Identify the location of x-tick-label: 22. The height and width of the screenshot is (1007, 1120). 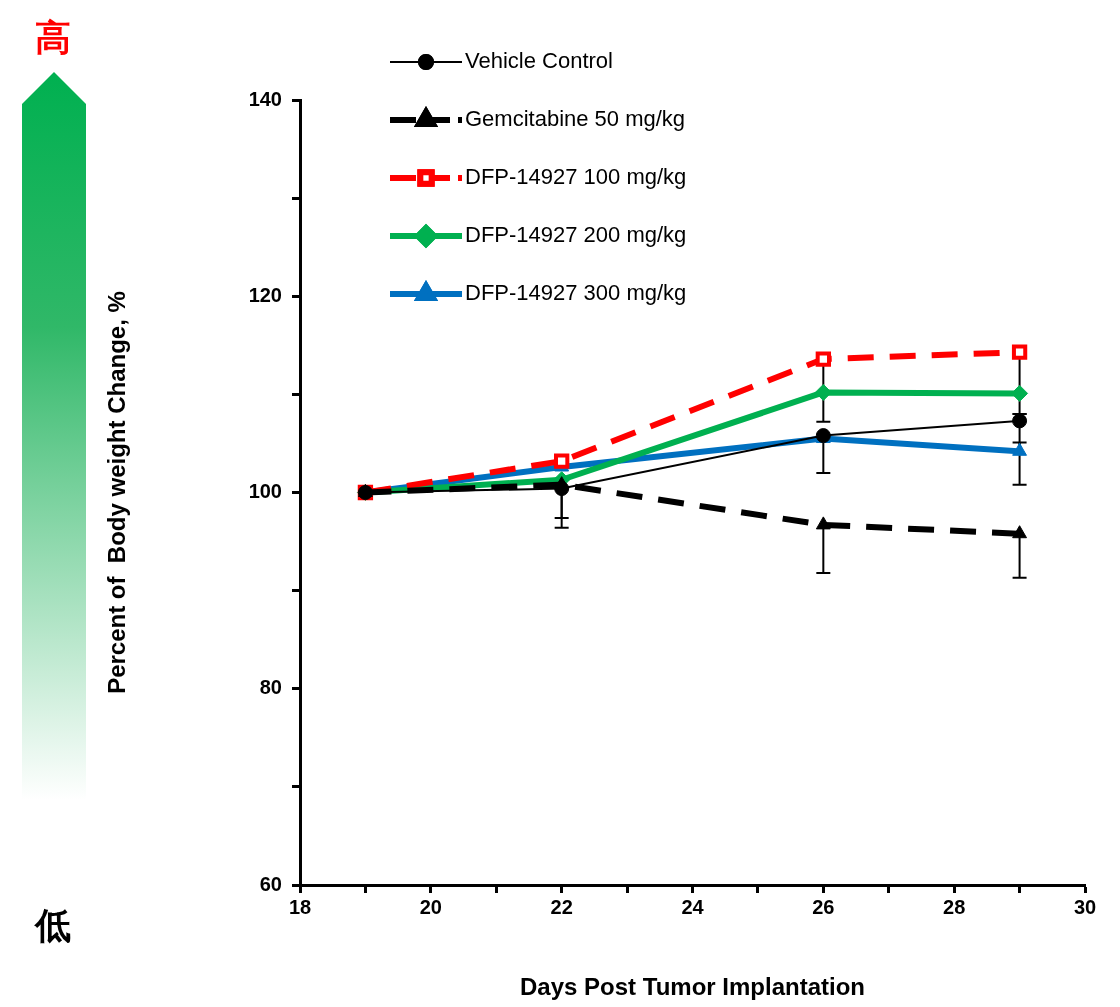
(561, 906).